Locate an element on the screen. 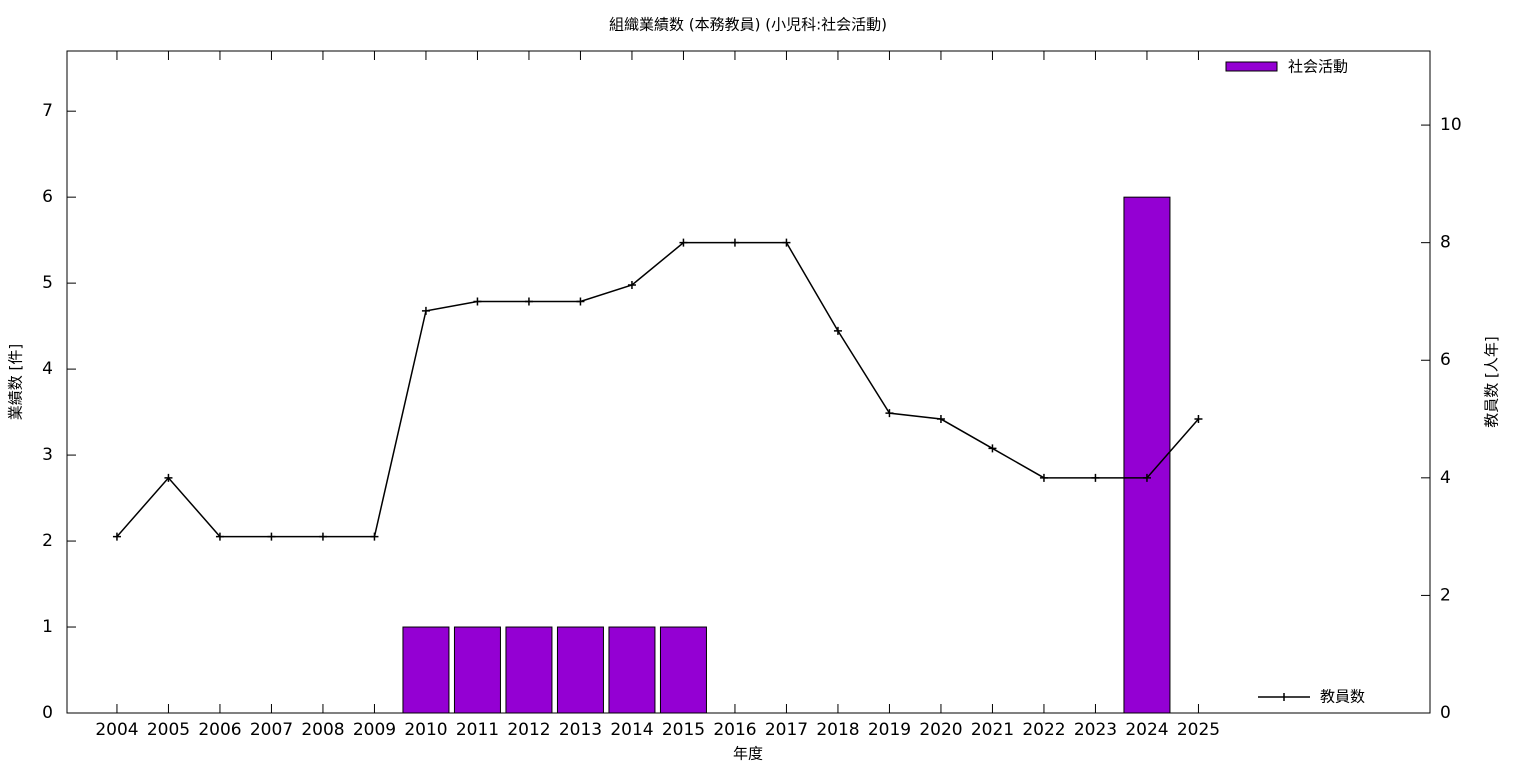  y2-tick-label: 8 is located at coordinates (1445, 243).